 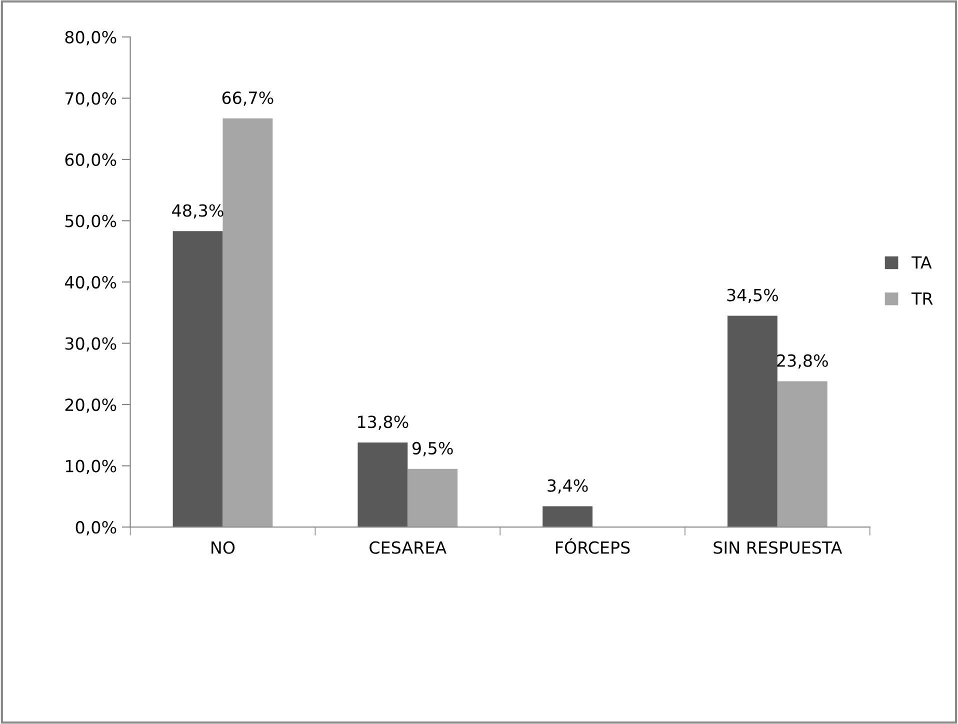 I want to click on y-tick-label: 40,0%, so click(x=90, y=283).